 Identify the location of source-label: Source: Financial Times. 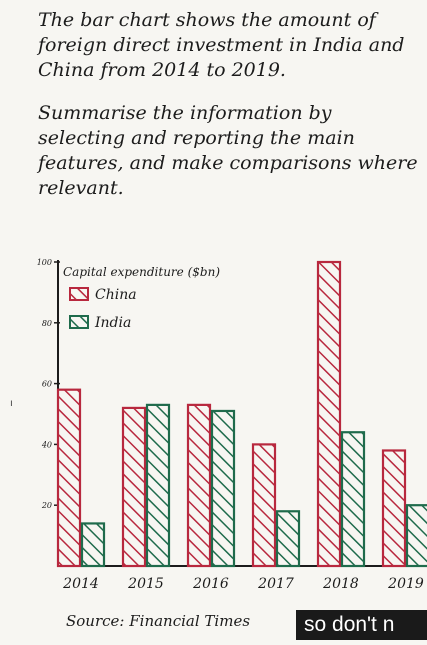
(158, 621).